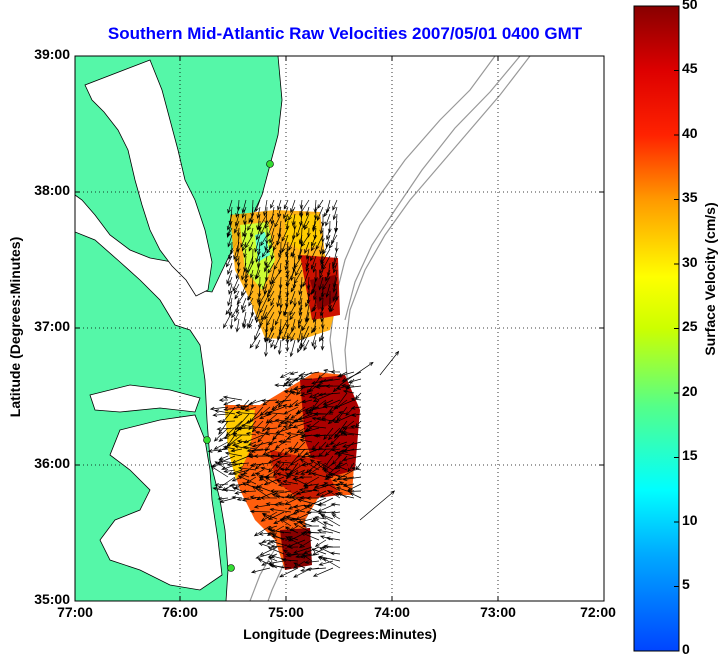 This screenshot has width=724, height=659. I want to click on lon-tick-label: 75:00, so click(286, 612).